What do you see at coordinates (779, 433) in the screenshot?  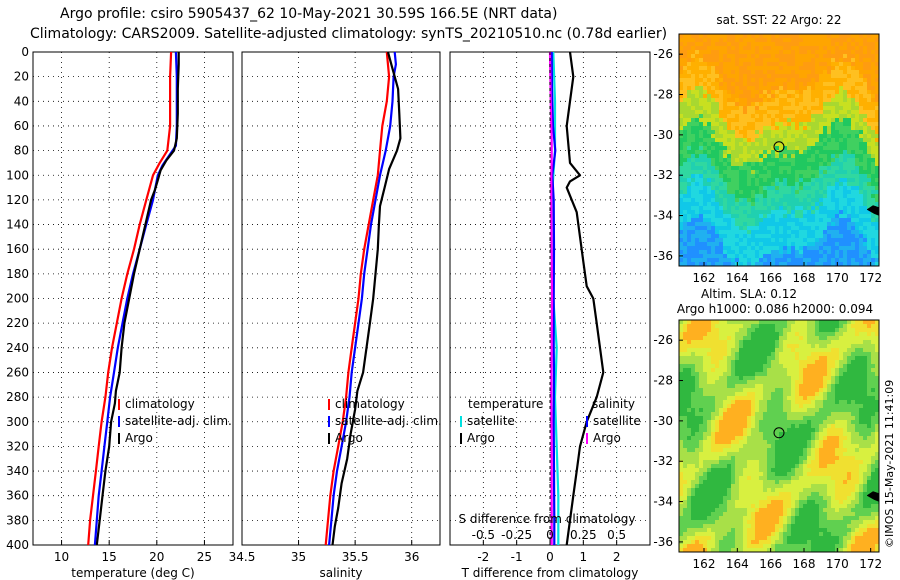 I see `sla-map-argo-marker` at bounding box center [779, 433].